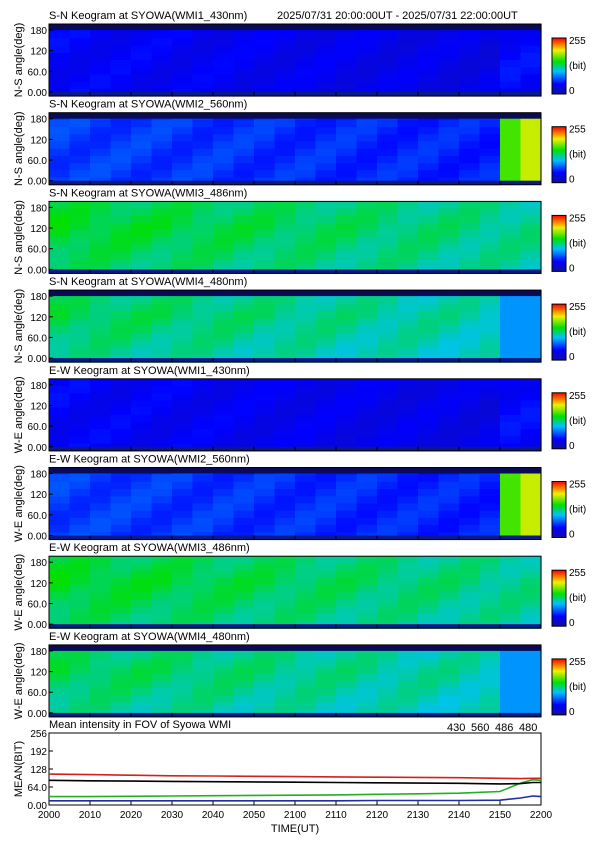 This screenshot has height=842, width=595. Describe the element at coordinates (577, 41) in the screenshot. I see `colorbar-max-label: 255` at that location.